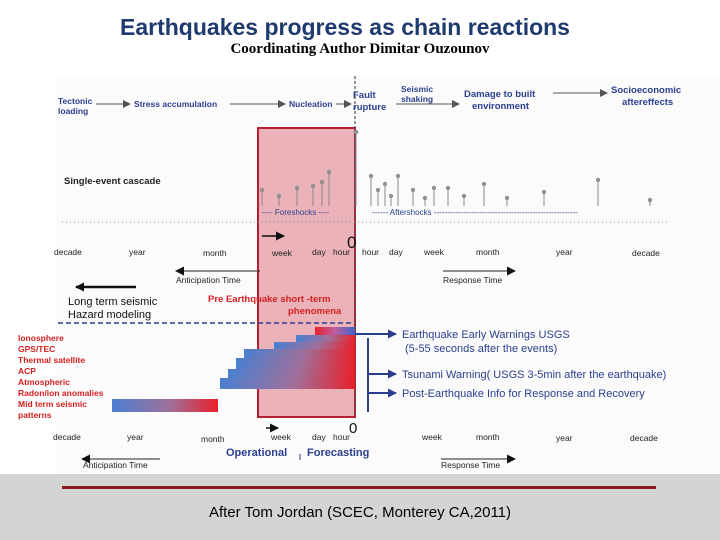 Image resolution: width=720 pixels, height=540 pixels. What do you see at coordinates (488, 252) in the screenshot?
I see `tick-month-r: month` at bounding box center [488, 252].